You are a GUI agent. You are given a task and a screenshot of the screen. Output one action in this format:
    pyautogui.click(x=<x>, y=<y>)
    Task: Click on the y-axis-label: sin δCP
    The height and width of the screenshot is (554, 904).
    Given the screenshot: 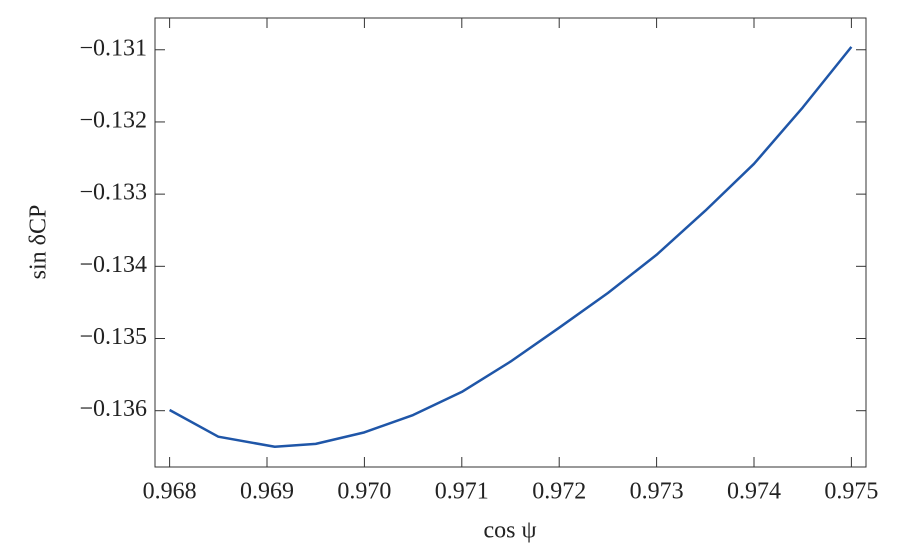 What is the action you would take?
    pyautogui.click(x=39, y=242)
    